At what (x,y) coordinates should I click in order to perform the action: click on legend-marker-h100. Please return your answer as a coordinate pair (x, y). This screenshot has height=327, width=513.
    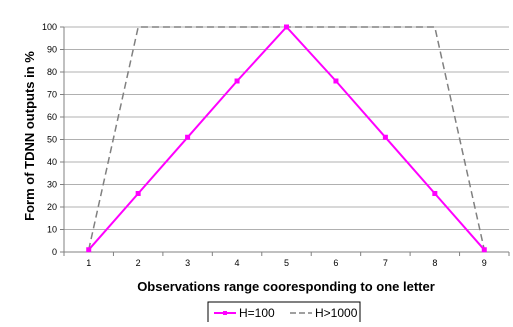
    Looking at the image, I should click on (225, 313).